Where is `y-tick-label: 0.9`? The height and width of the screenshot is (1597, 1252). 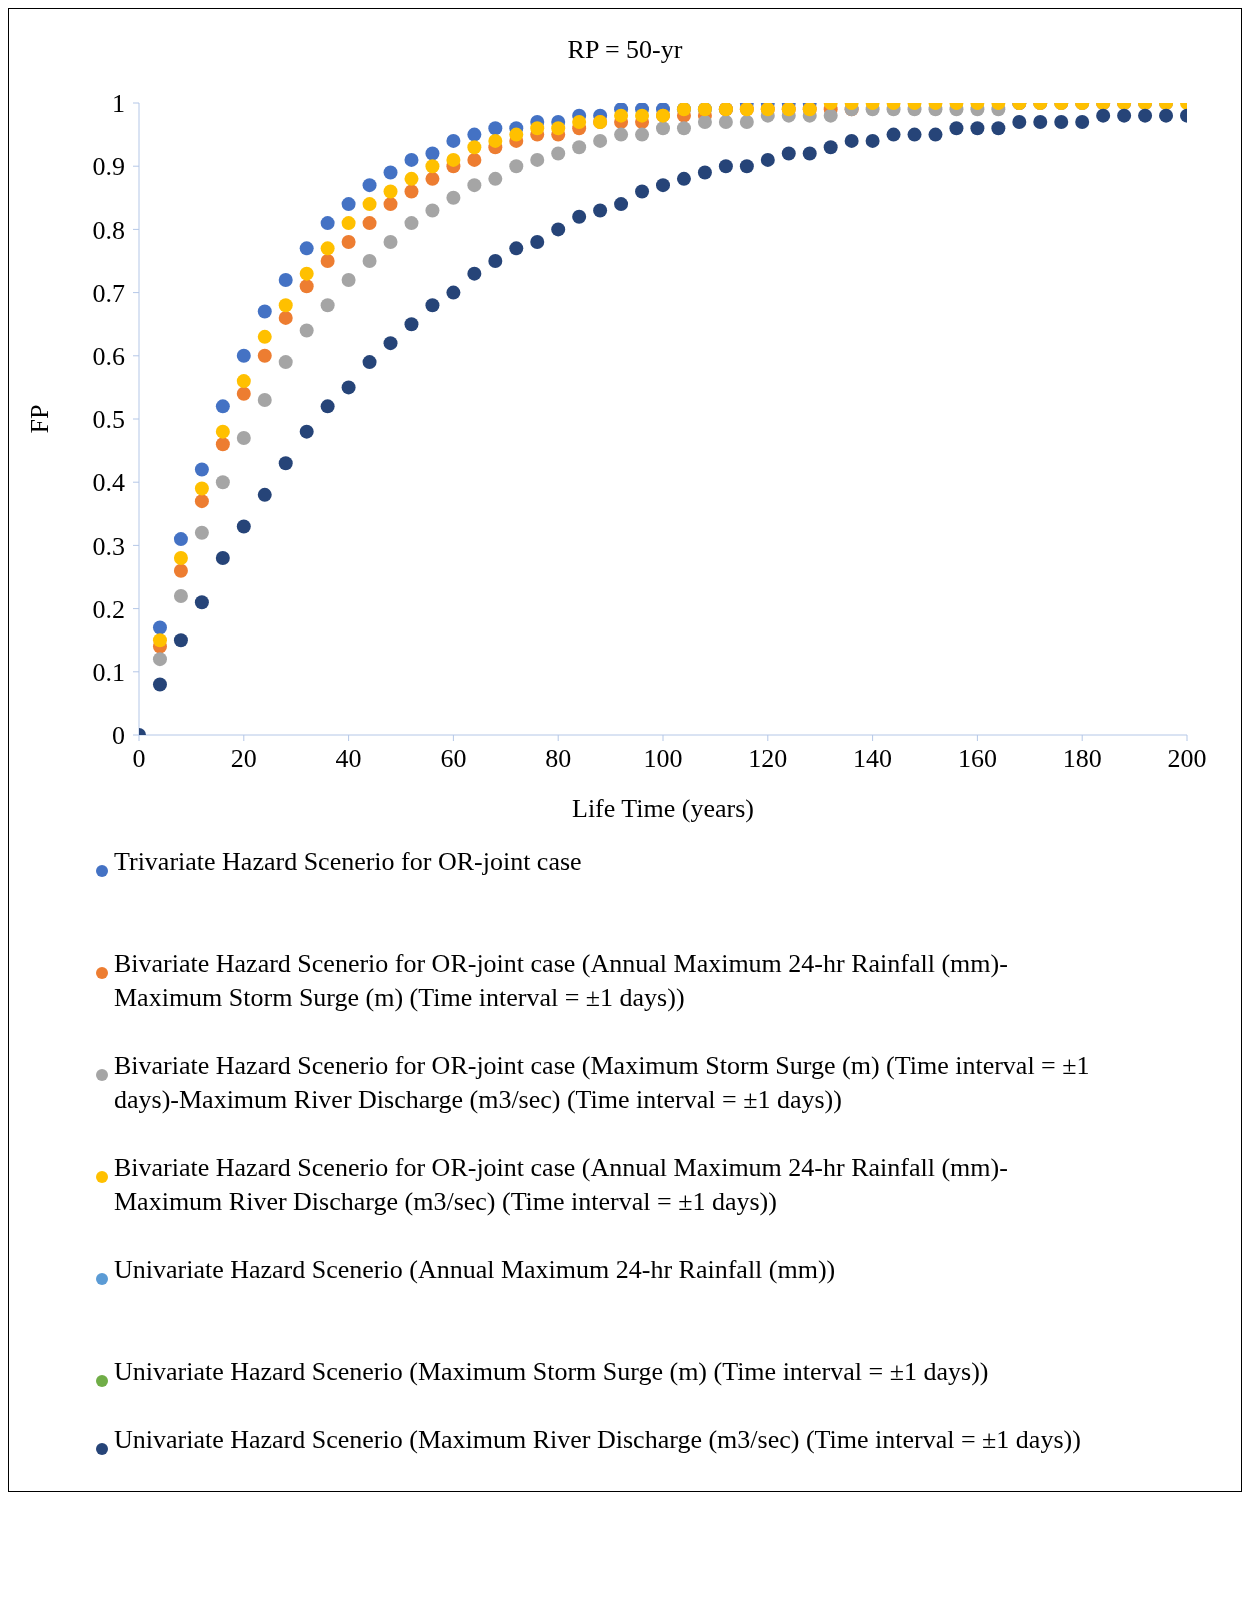 y-tick-label: 0.9 is located at coordinates (108, 167).